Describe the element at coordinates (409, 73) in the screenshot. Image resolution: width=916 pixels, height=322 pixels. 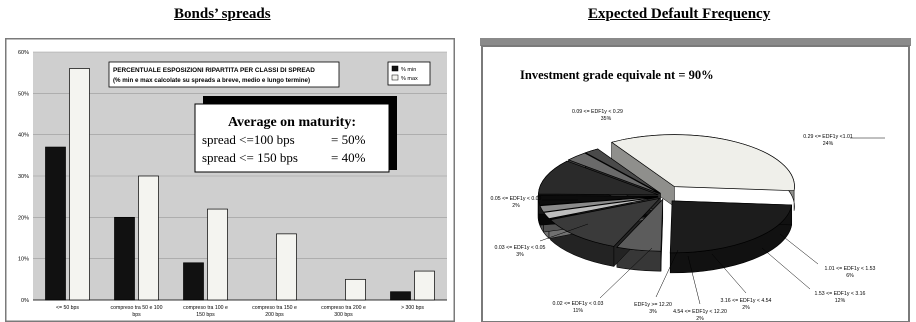
I see `legend-box` at that location.